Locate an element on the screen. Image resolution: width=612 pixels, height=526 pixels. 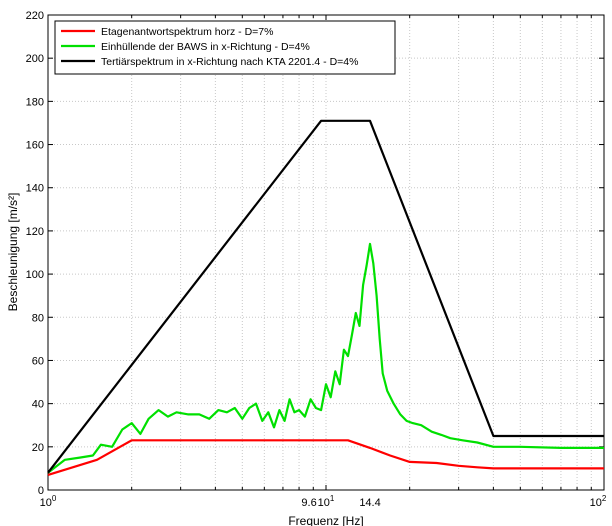
y-tick-label: 100 is located at coordinates (35, 275).